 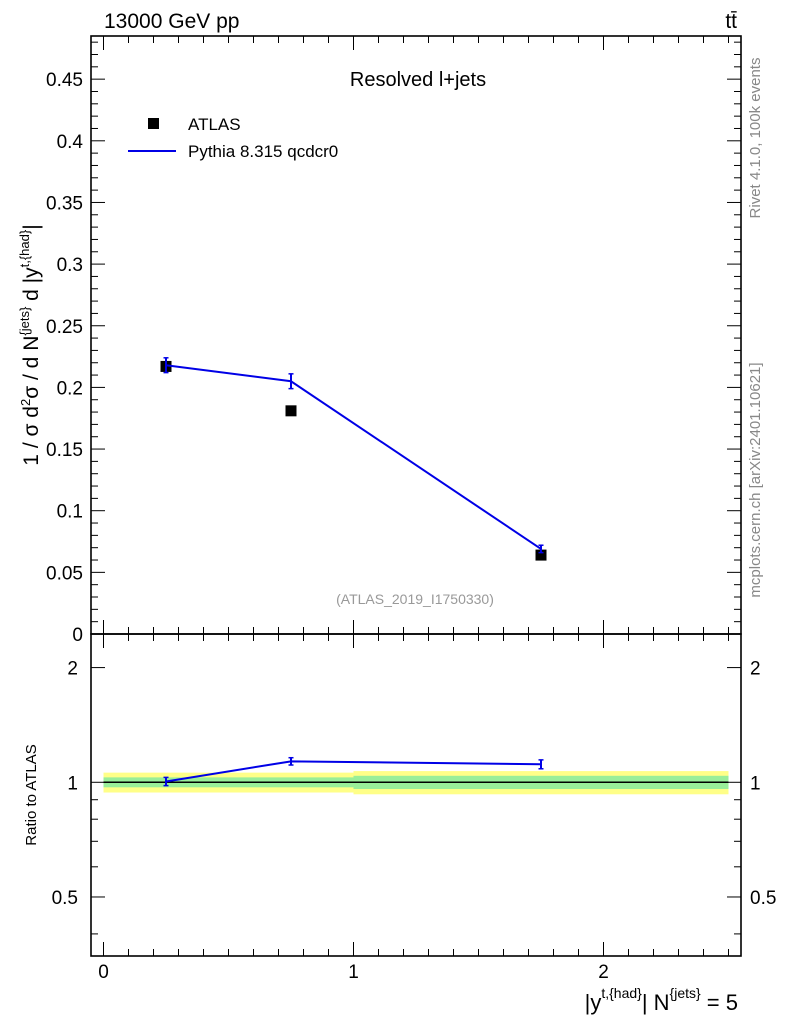 What do you see at coordinates (153, 123) in the screenshot?
I see `legend-atlas-marker` at bounding box center [153, 123].